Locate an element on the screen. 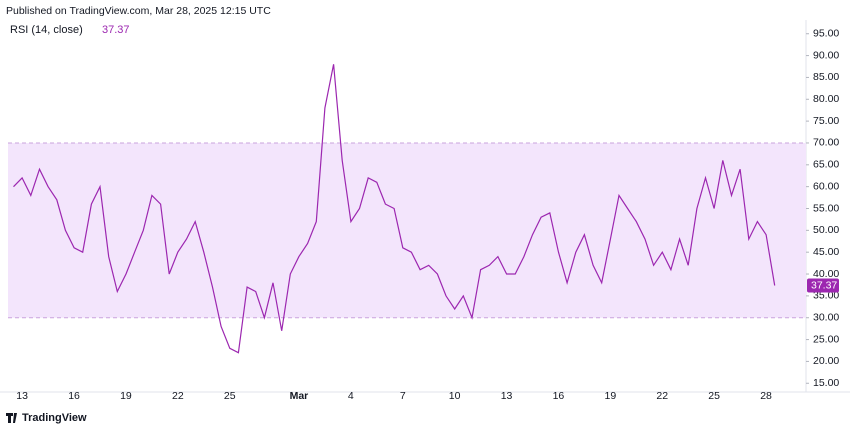 This screenshot has width=850, height=430. y-tick-label: 60.00 is located at coordinates (826, 186).